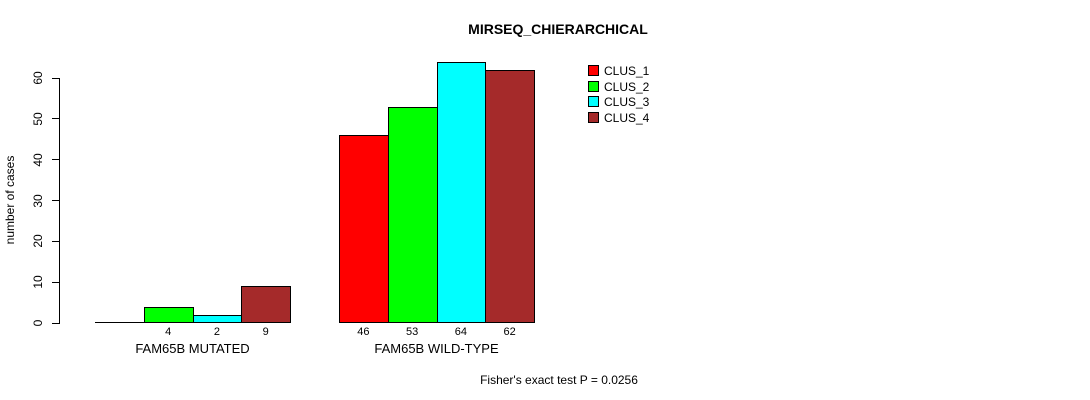  Describe the element at coordinates (509, 332) in the screenshot. I see `bar-count-label: 62` at that location.